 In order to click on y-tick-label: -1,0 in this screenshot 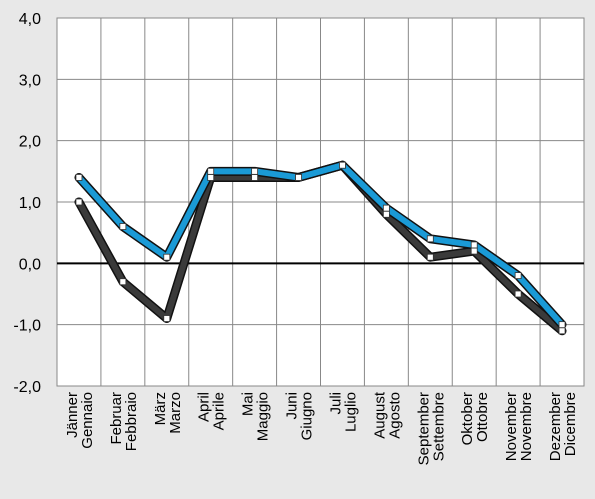, I will do `click(27, 326)`.